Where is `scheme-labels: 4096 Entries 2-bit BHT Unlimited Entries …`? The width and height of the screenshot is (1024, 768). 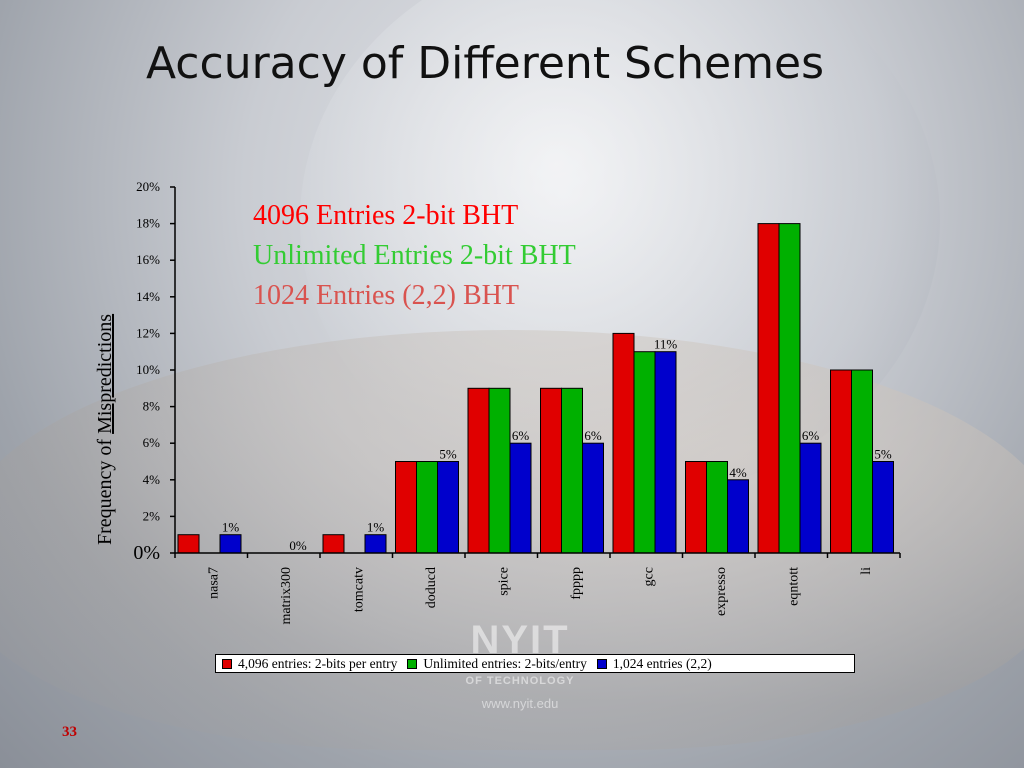
scheme-labels: 4096 Entries 2-bit BHT Unlimited Entries … is located at coordinates (414, 256).